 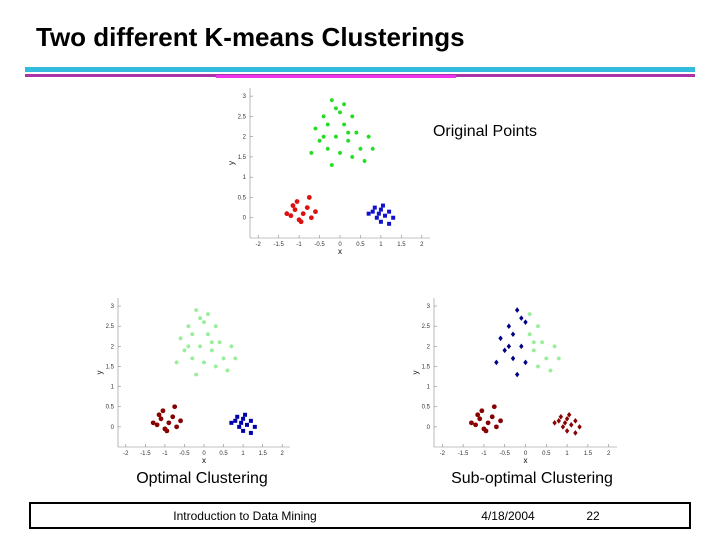 What do you see at coordinates (426, 367) in the screenshot?
I see `y-tick-label: 1.5` at bounding box center [426, 367].